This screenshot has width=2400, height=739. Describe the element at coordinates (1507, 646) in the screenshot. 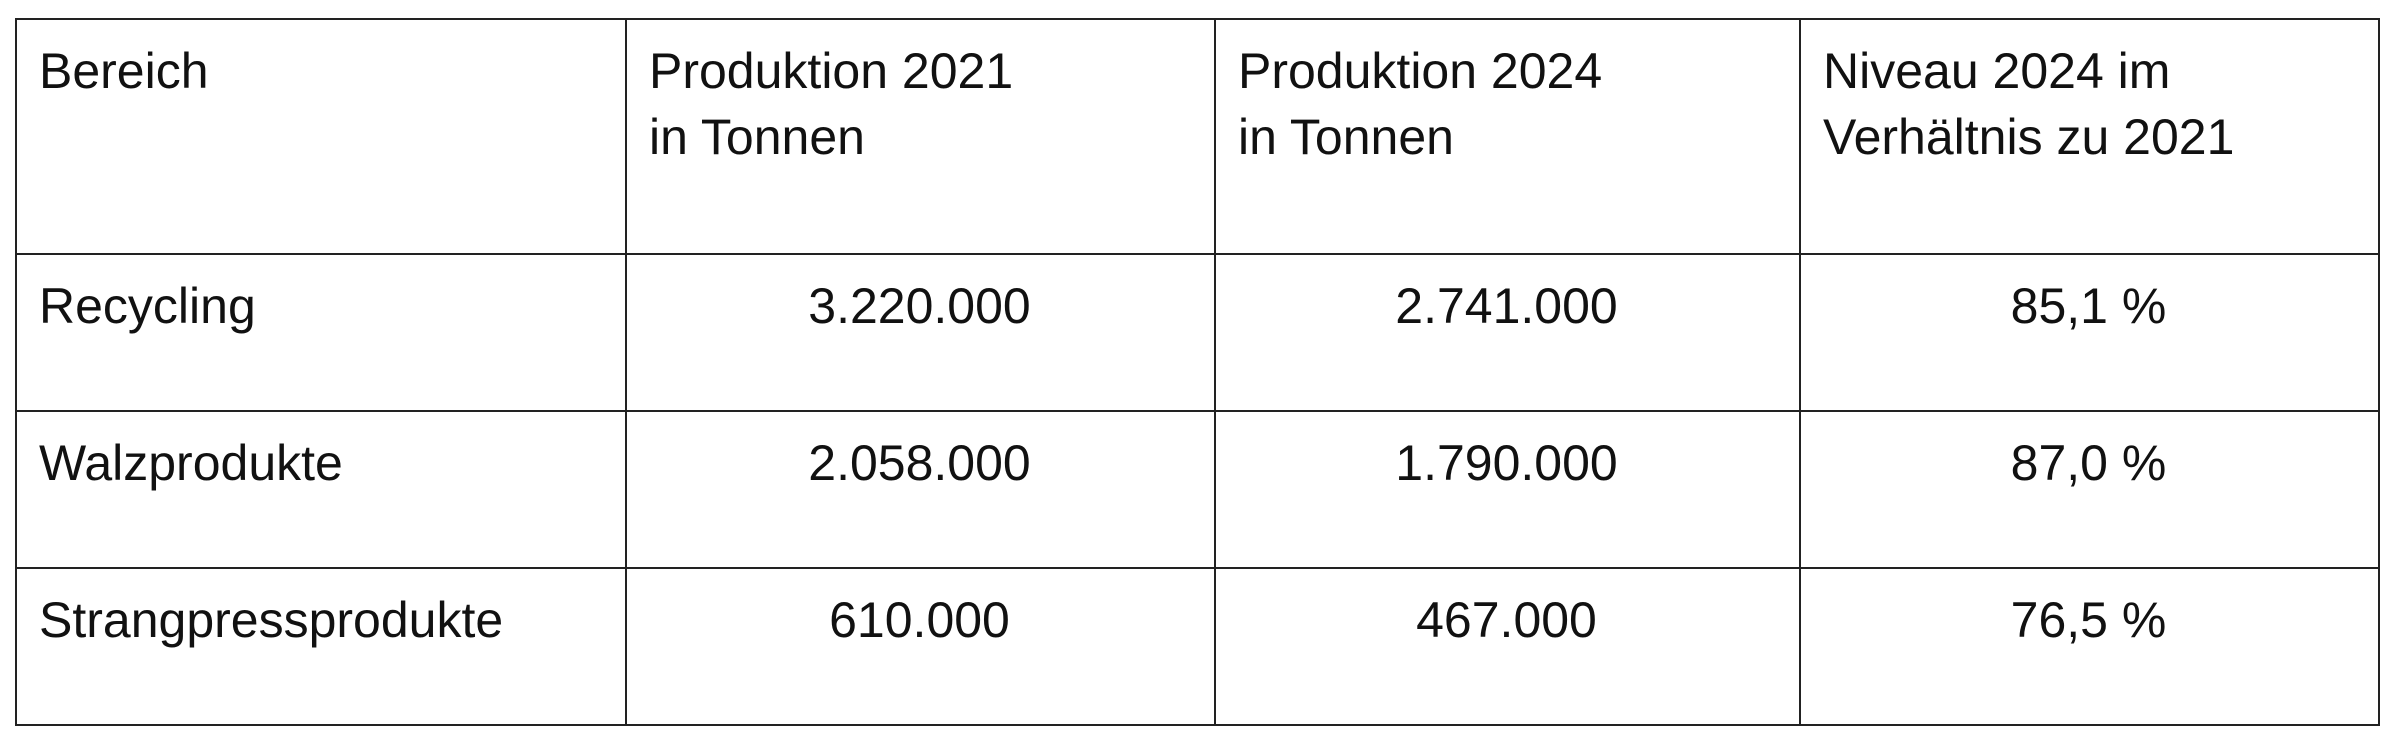

I see `table-cell: 467.000` at that location.